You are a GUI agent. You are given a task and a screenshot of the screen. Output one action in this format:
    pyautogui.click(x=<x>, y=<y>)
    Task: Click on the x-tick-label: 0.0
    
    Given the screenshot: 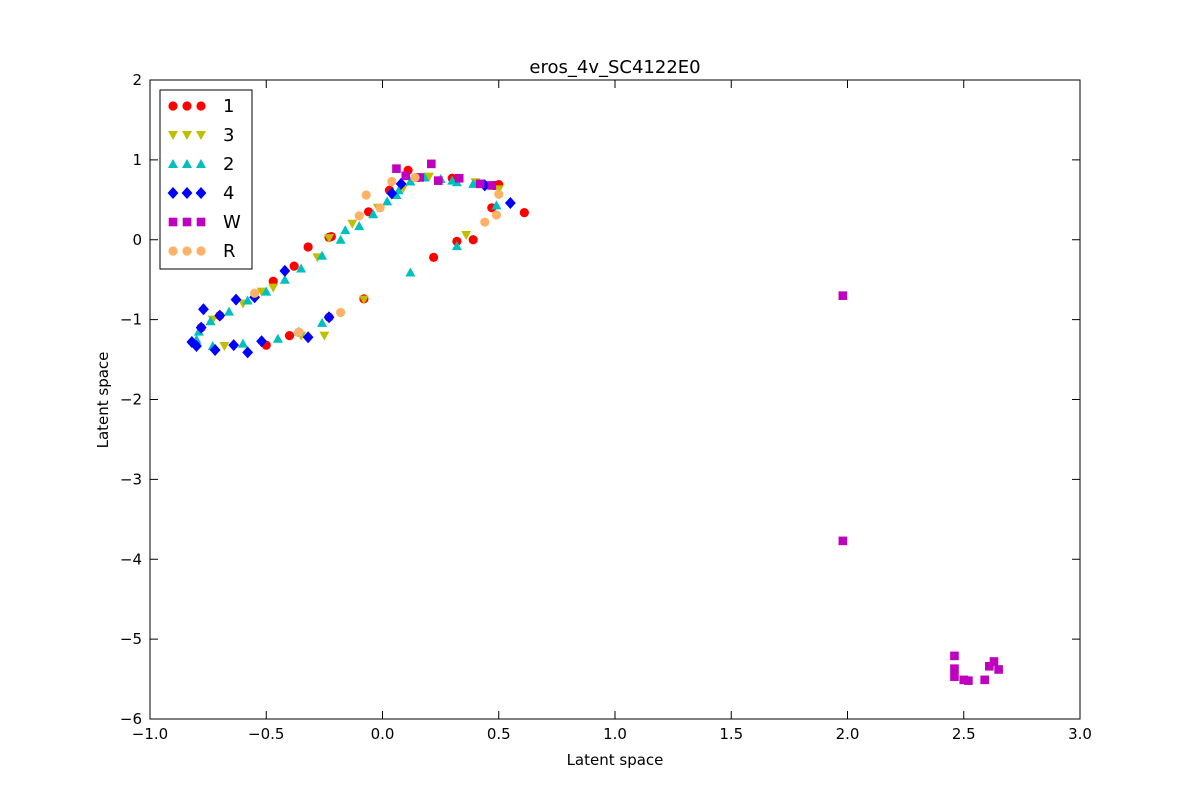 What is the action you would take?
    pyautogui.click(x=383, y=734)
    